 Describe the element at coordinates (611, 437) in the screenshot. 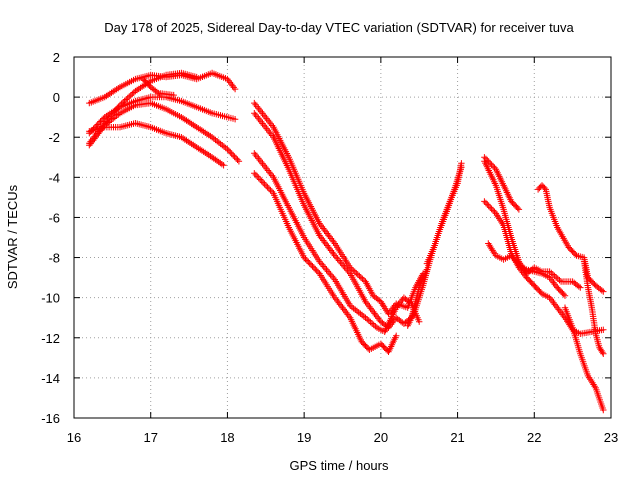

I see `x-tick-label: 23` at that location.